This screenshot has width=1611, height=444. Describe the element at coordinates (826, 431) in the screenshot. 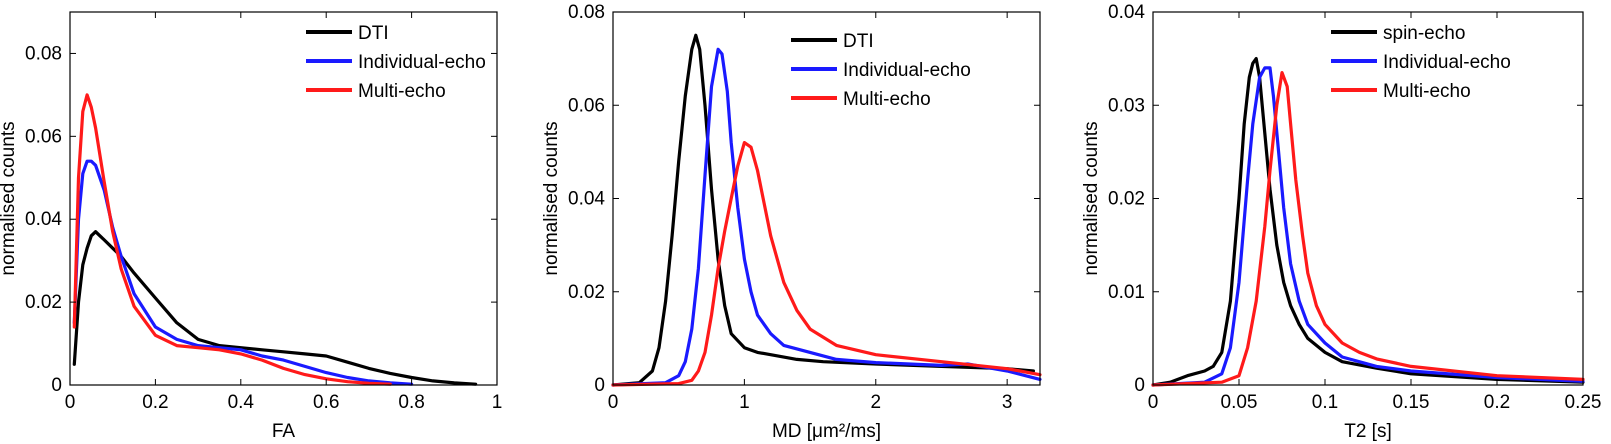

I see `x-axis-label: MD [μm²/ms]` at that location.